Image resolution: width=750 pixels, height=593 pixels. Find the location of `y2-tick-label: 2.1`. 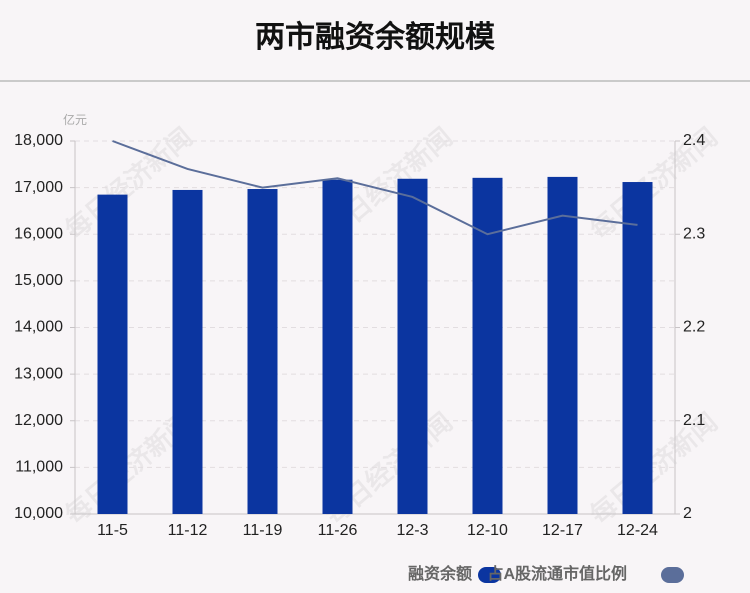

y2-tick-label: 2.1 is located at coordinates (694, 420).